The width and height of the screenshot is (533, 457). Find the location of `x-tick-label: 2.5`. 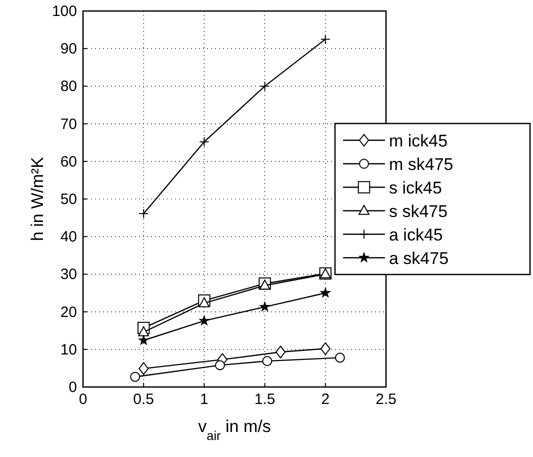

x-tick-label: 2.5 is located at coordinates (386, 399).